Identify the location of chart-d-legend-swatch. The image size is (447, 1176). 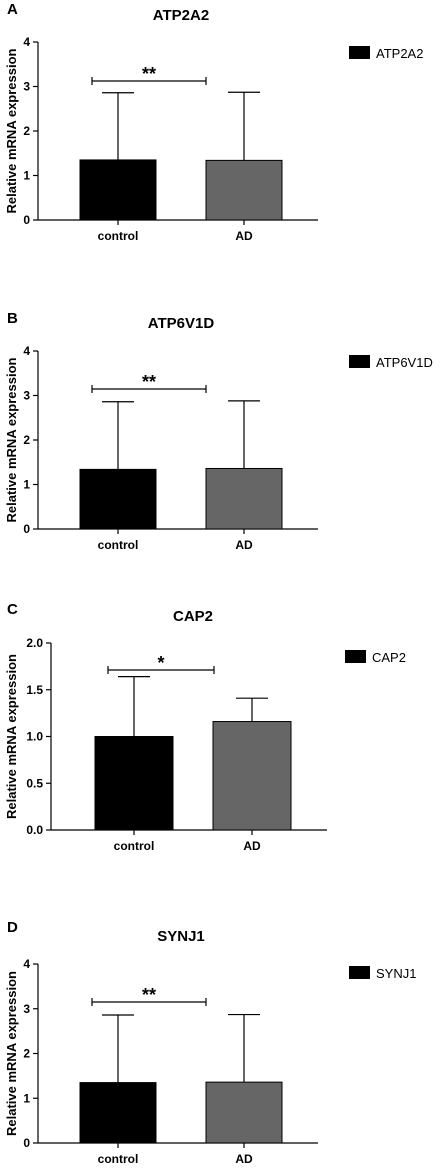
(359, 972).